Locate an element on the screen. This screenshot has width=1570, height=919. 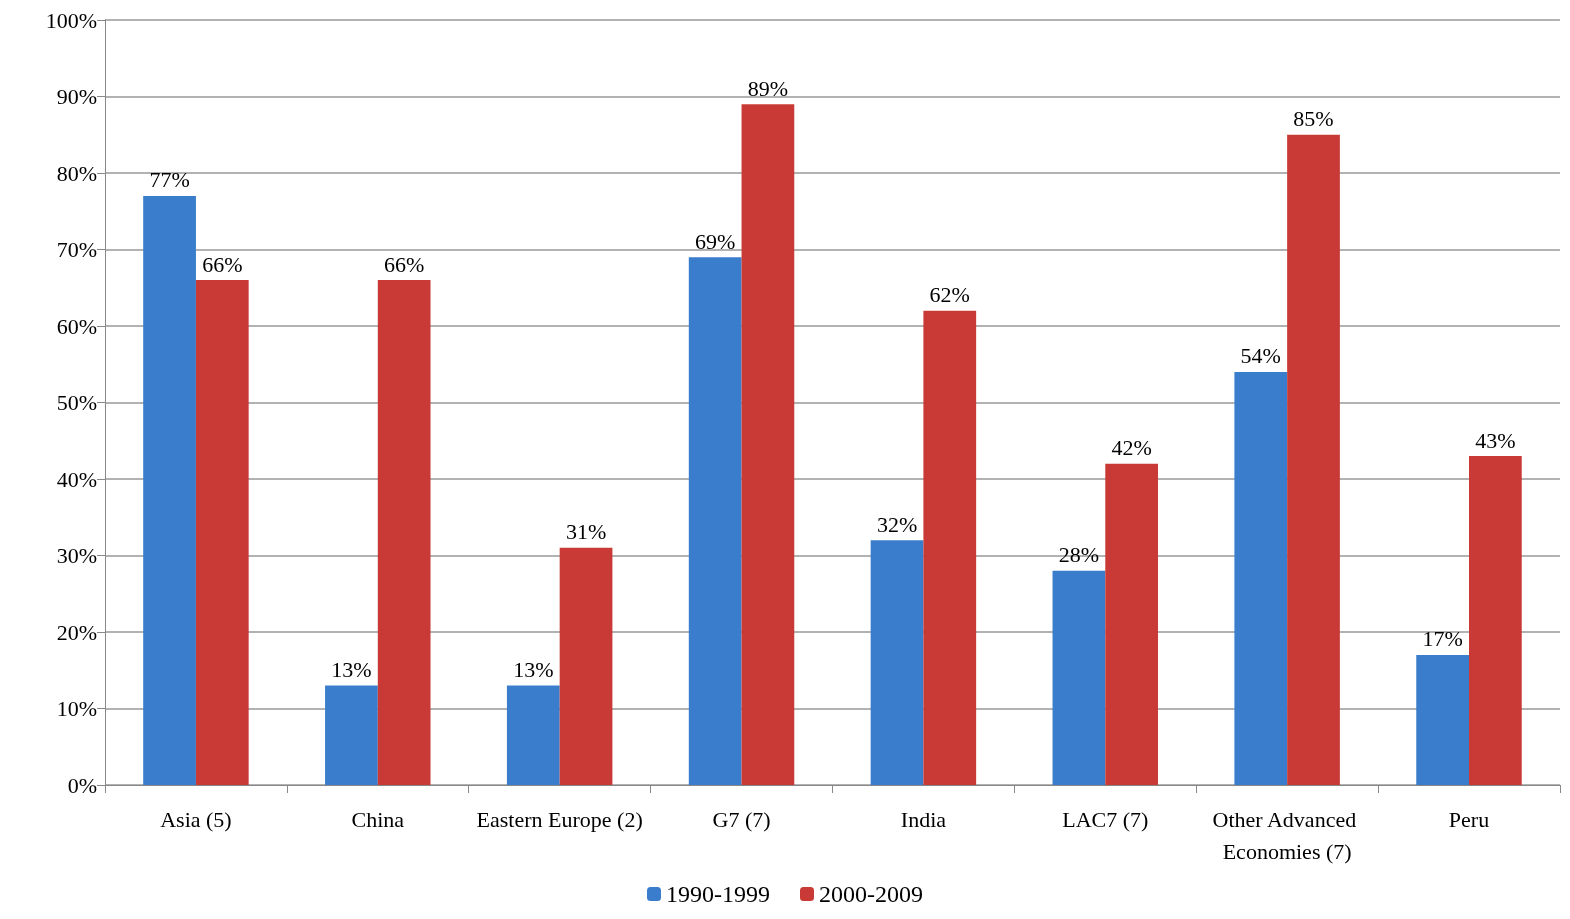
y-tick-label: 60% is located at coordinates (76, 326).